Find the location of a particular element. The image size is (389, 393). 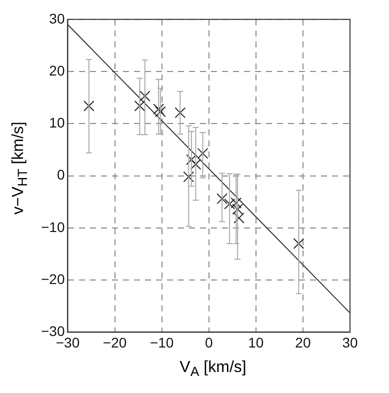

x-tick-label: −10 is located at coordinates (162, 342).